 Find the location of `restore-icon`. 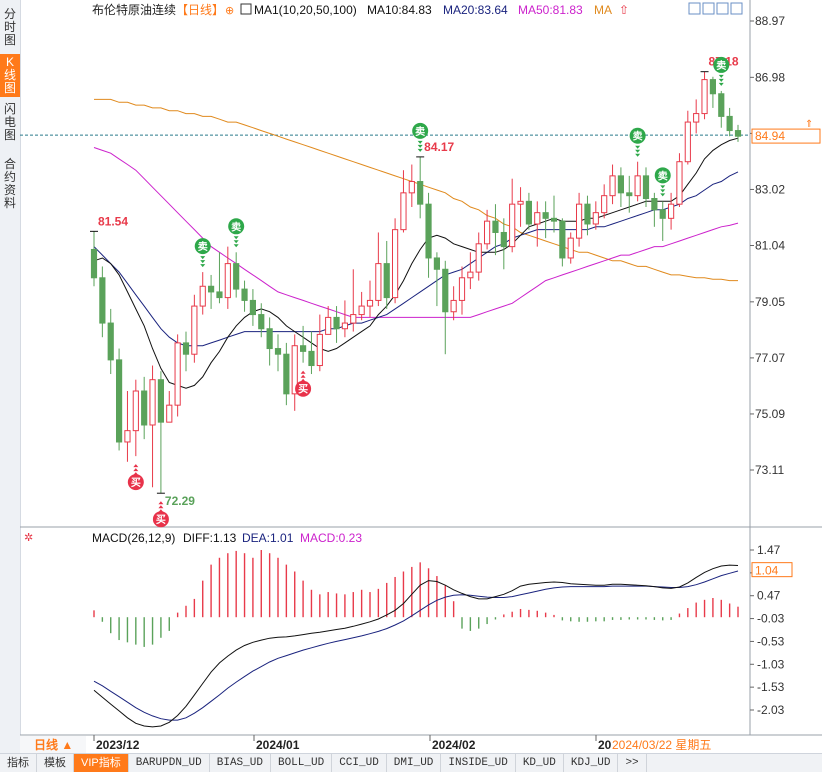

restore-icon is located at coordinates (722, 8).